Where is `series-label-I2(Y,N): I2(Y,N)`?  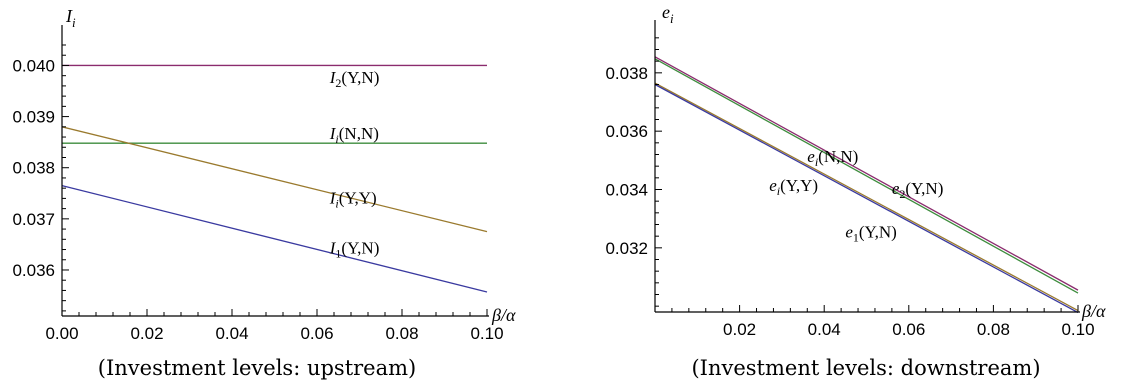
series-label-I2(Y,N): I2(Y,N) is located at coordinates (354, 79).